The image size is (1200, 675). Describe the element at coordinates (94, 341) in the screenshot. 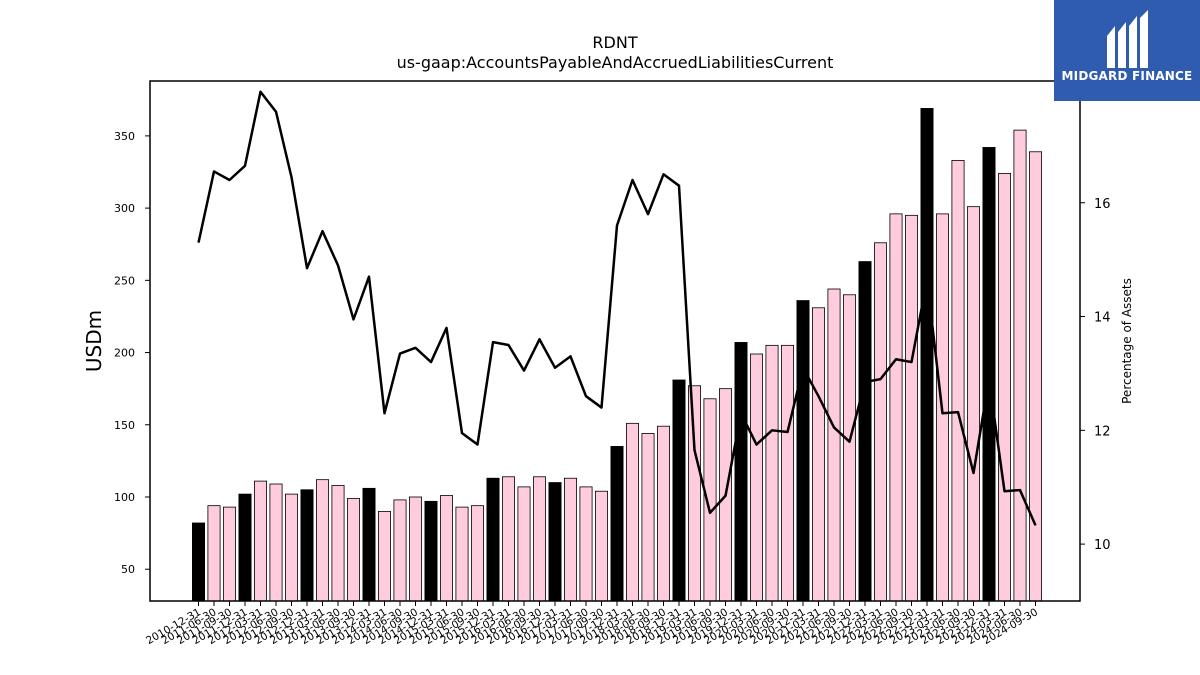

I see `y-axis-label: USDm` at that location.